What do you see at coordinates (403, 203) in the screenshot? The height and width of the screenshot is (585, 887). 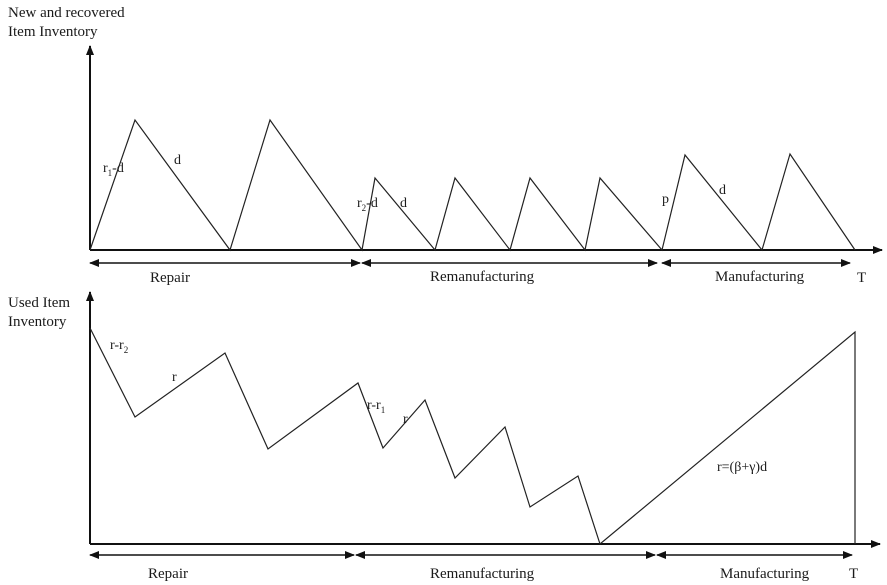 I see `top-label-reman-down: d` at bounding box center [403, 203].